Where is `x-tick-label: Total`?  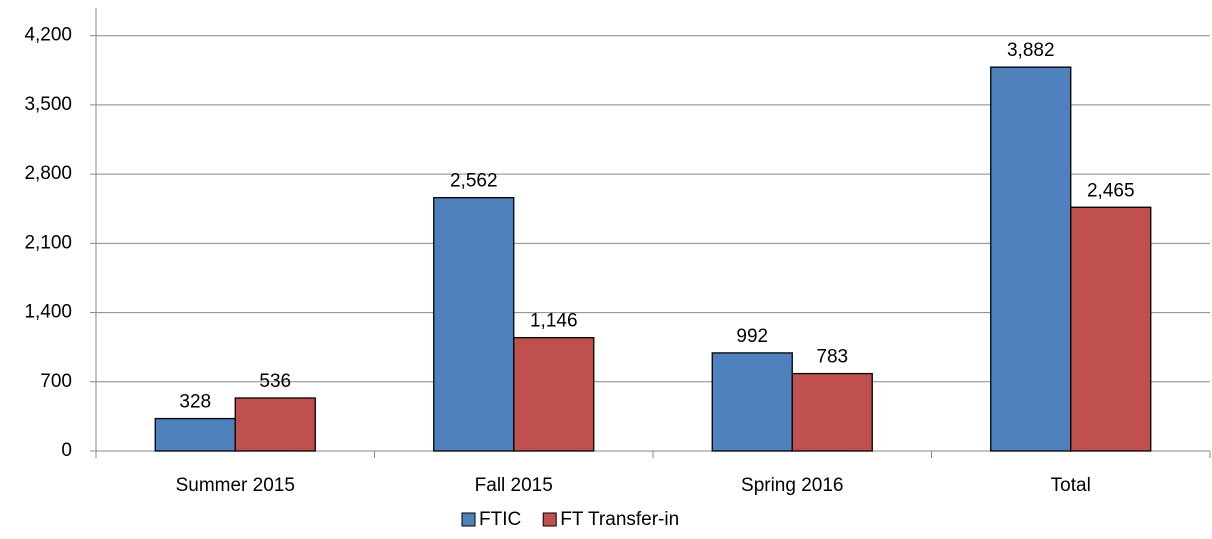
x-tick-label: Total is located at coordinates (1071, 485).